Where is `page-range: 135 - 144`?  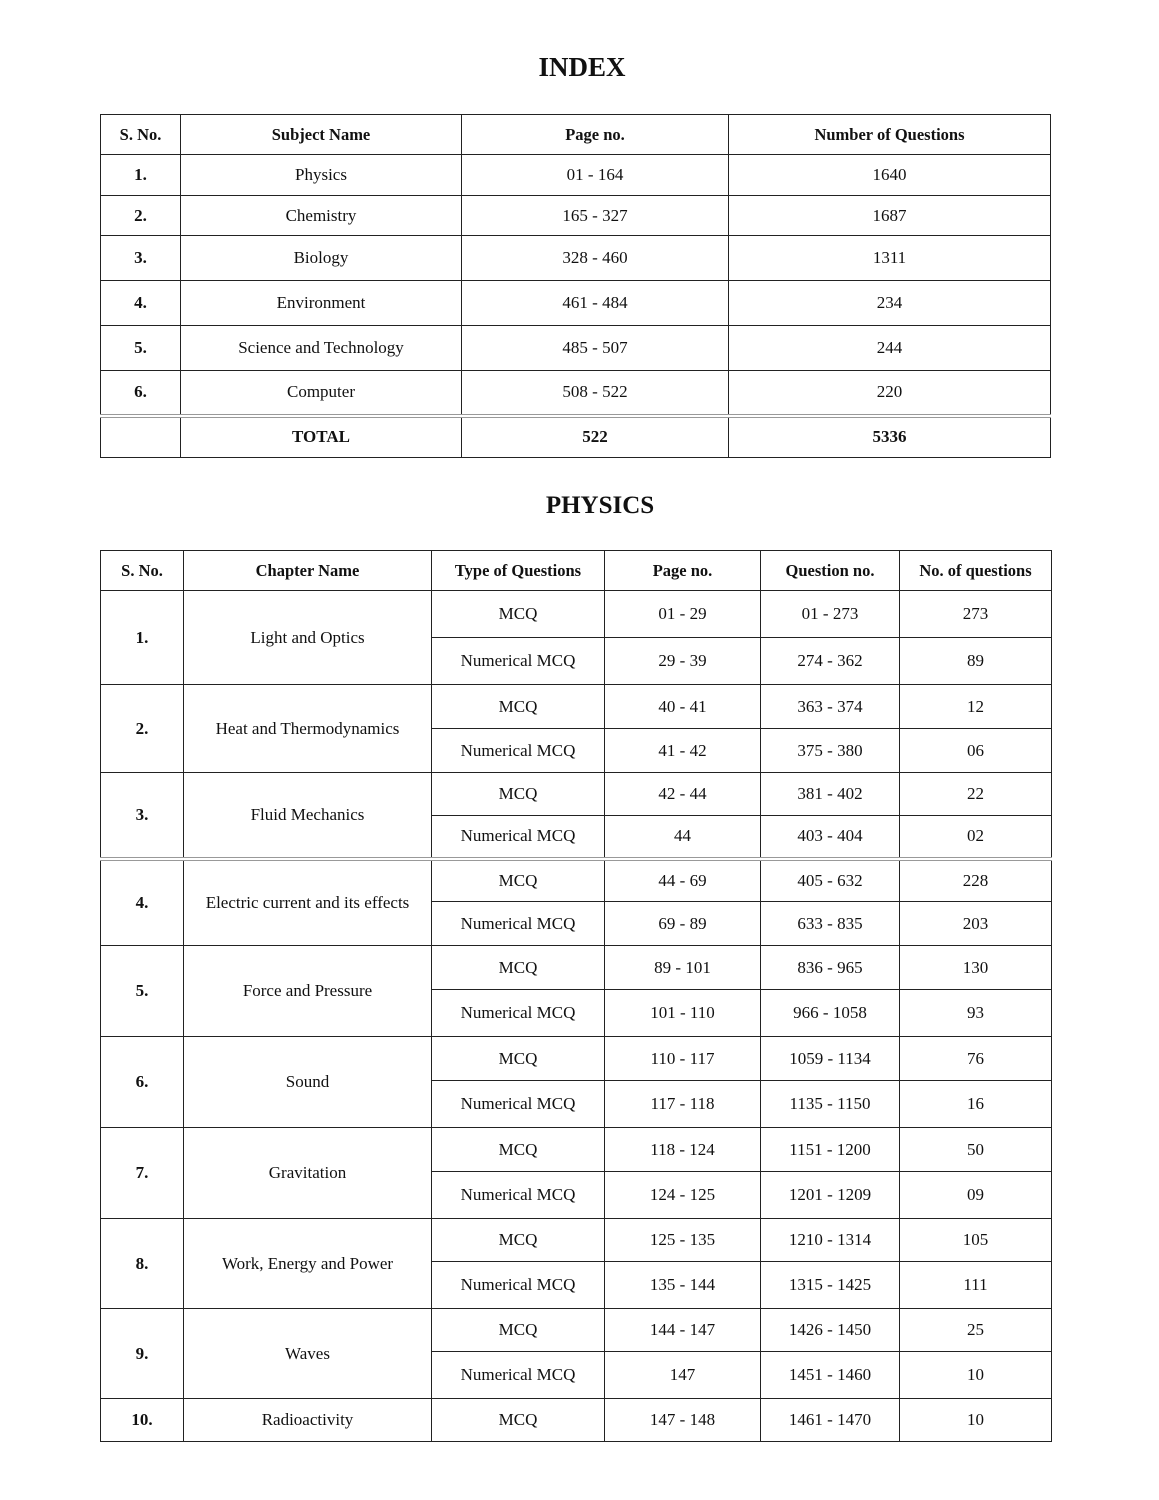 page-range: 135 - 144 is located at coordinates (682, 1285).